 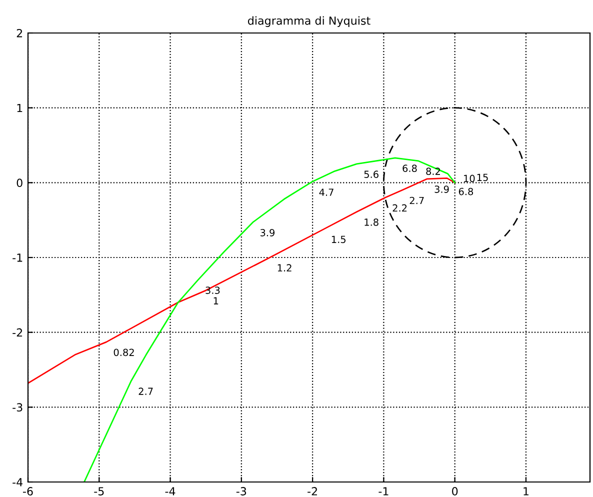 I want to click on x-tick-label: -2, so click(x=312, y=491).